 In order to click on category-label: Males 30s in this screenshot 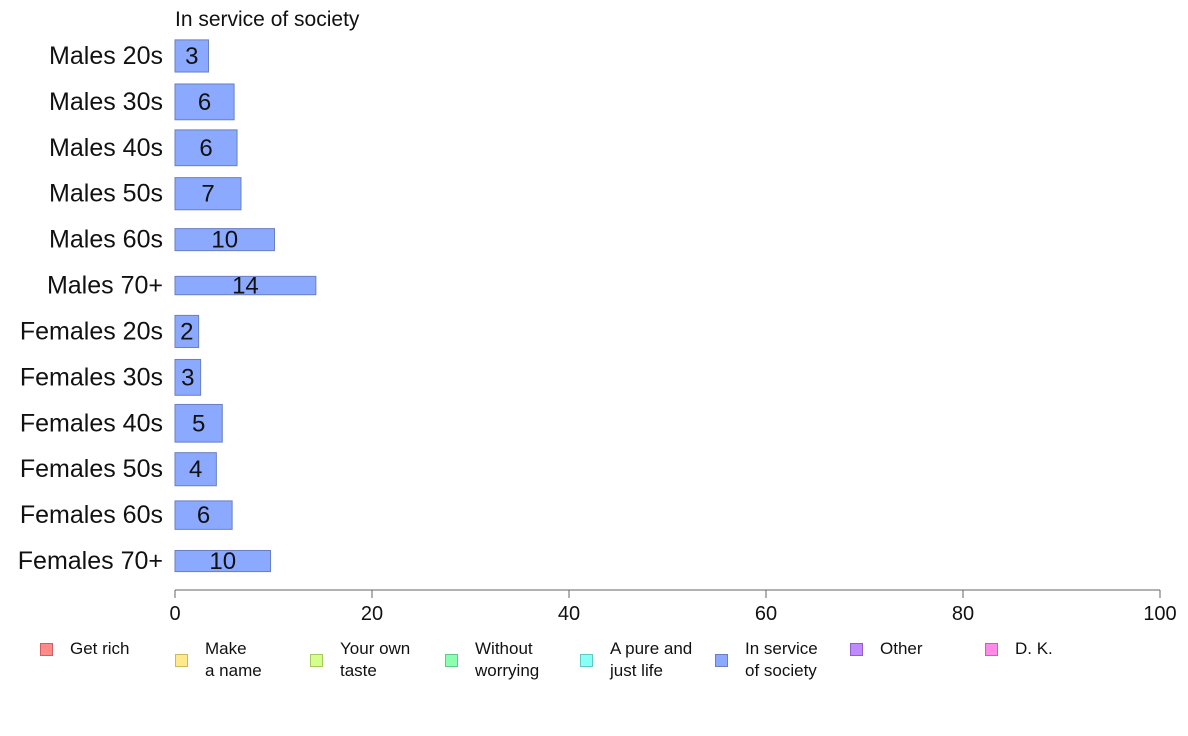, I will do `click(106, 102)`.